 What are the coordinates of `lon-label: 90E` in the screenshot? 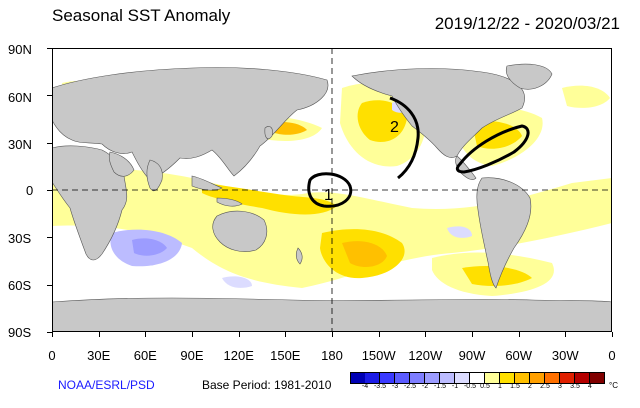 It's located at (192, 355).